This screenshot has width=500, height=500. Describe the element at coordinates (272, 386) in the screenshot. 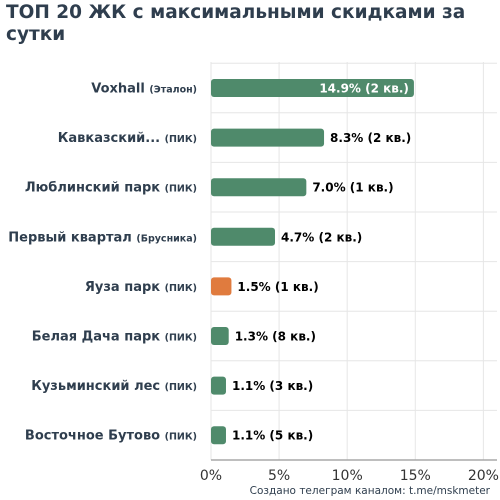

I see `bar-value-label: 1.1% (3 кв.)` at that location.